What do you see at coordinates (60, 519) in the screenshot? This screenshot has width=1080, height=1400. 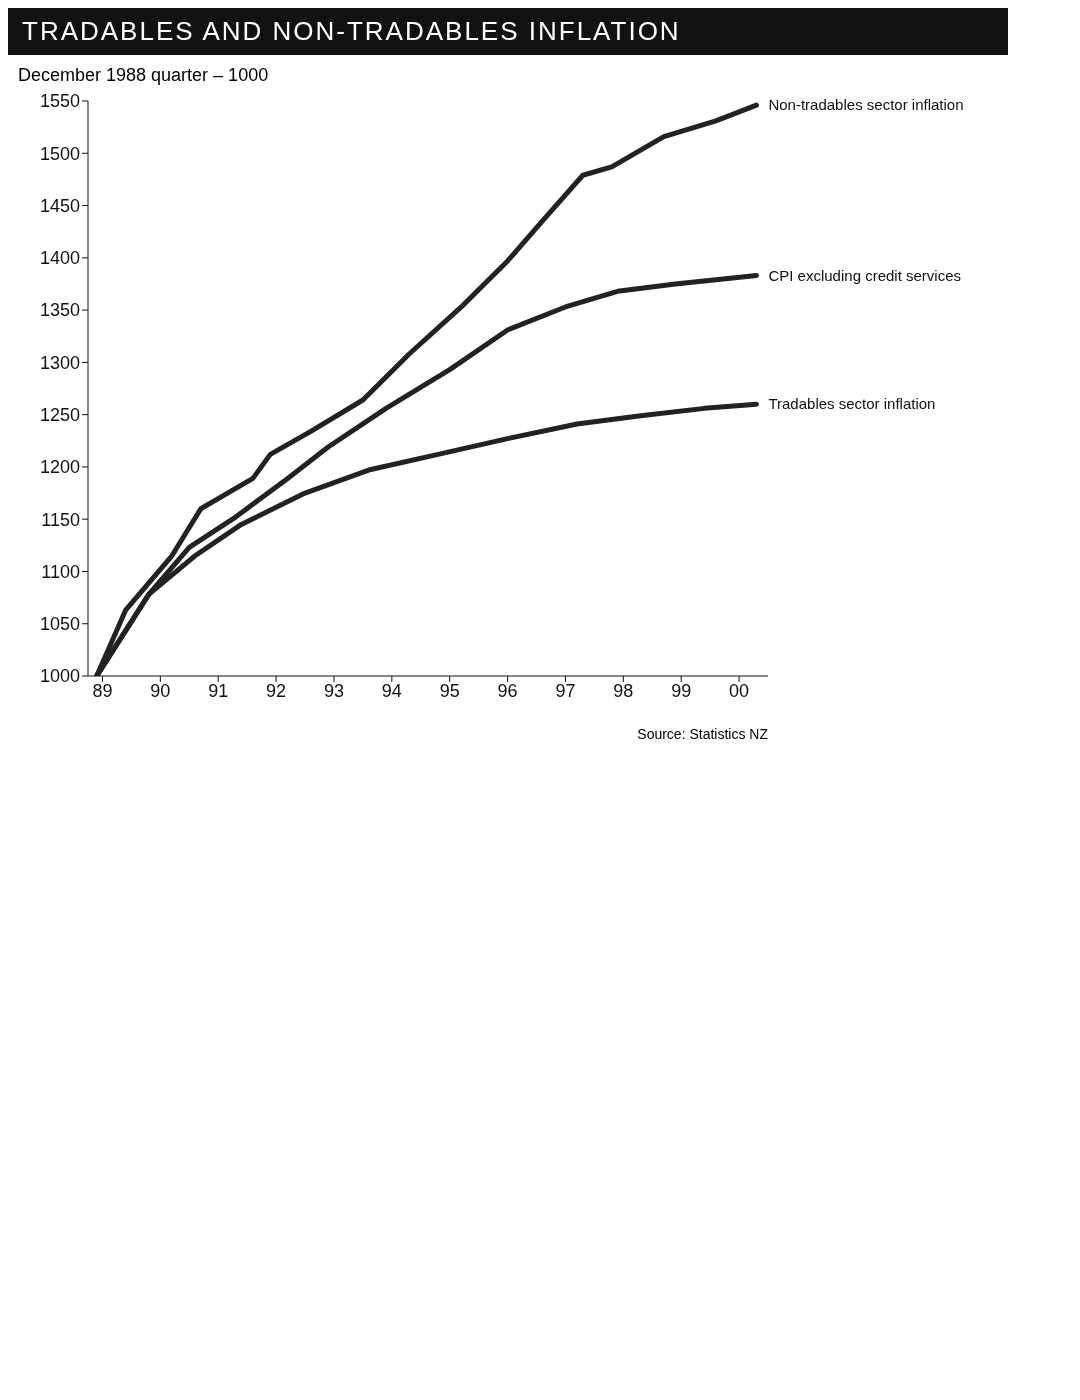 I see `y-tick-label: 1150` at bounding box center [60, 519].